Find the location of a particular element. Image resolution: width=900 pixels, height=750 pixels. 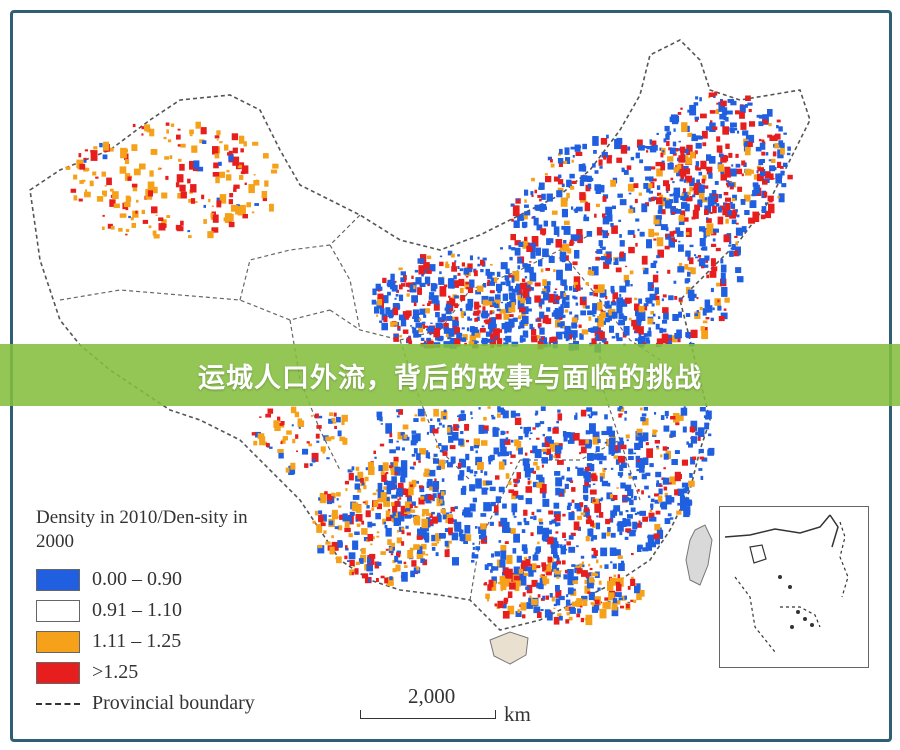

boundary-dash-symbol is located at coordinates (58, 703).